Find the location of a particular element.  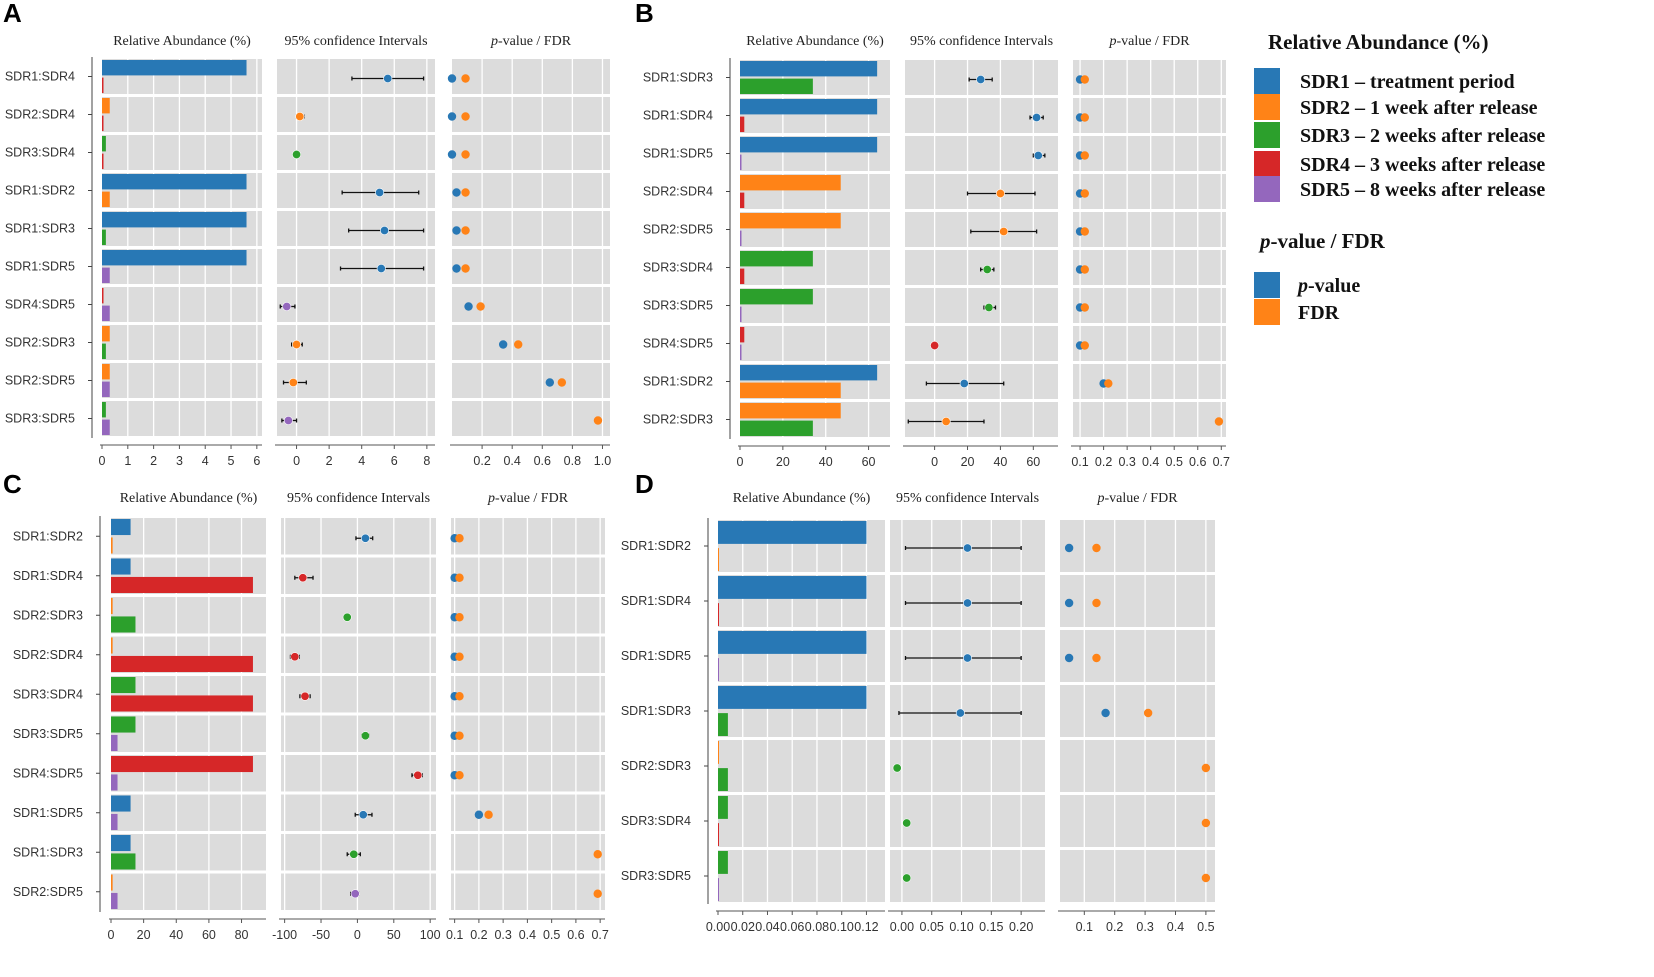

category-label: SDR3:SDR4 is located at coordinates (678, 268).